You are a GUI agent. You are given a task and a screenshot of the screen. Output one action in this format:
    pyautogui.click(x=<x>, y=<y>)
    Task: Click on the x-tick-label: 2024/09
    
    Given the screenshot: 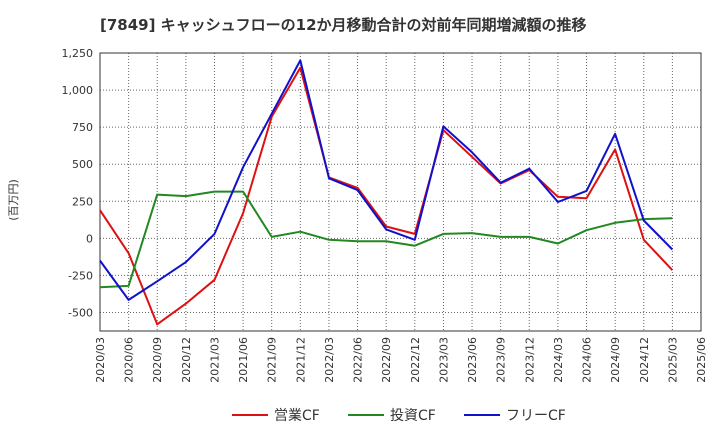 What is the action you would take?
    pyautogui.click(x=615, y=360)
    